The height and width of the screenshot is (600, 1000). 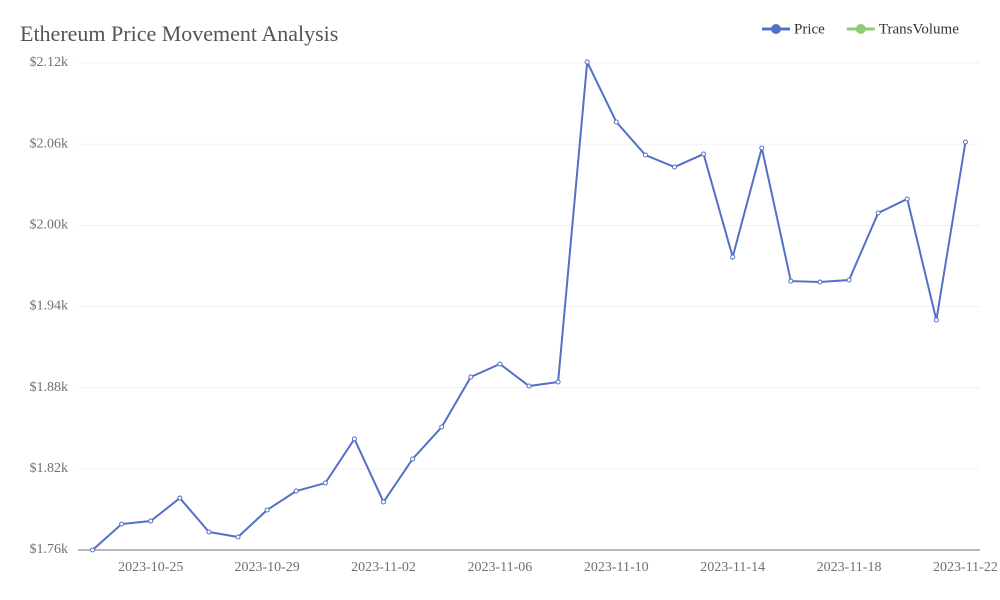 What do you see at coordinates (49, 62) in the screenshot?
I see `y-tick-label: $2.12k` at bounding box center [49, 62].